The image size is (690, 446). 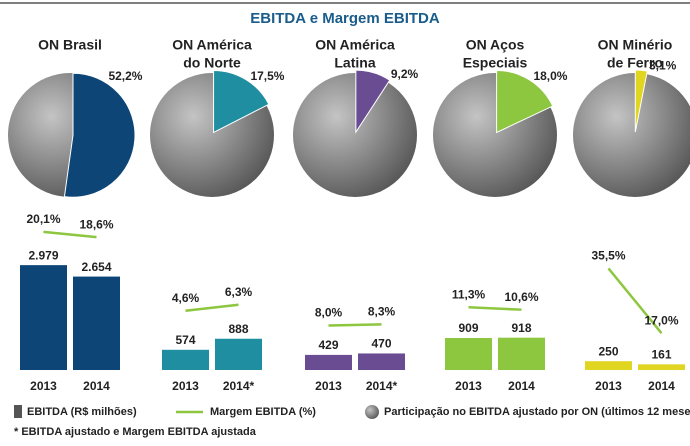 What do you see at coordinates (469, 294) in the screenshot?
I see `margin-label: 11,3%` at bounding box center [469, 294].